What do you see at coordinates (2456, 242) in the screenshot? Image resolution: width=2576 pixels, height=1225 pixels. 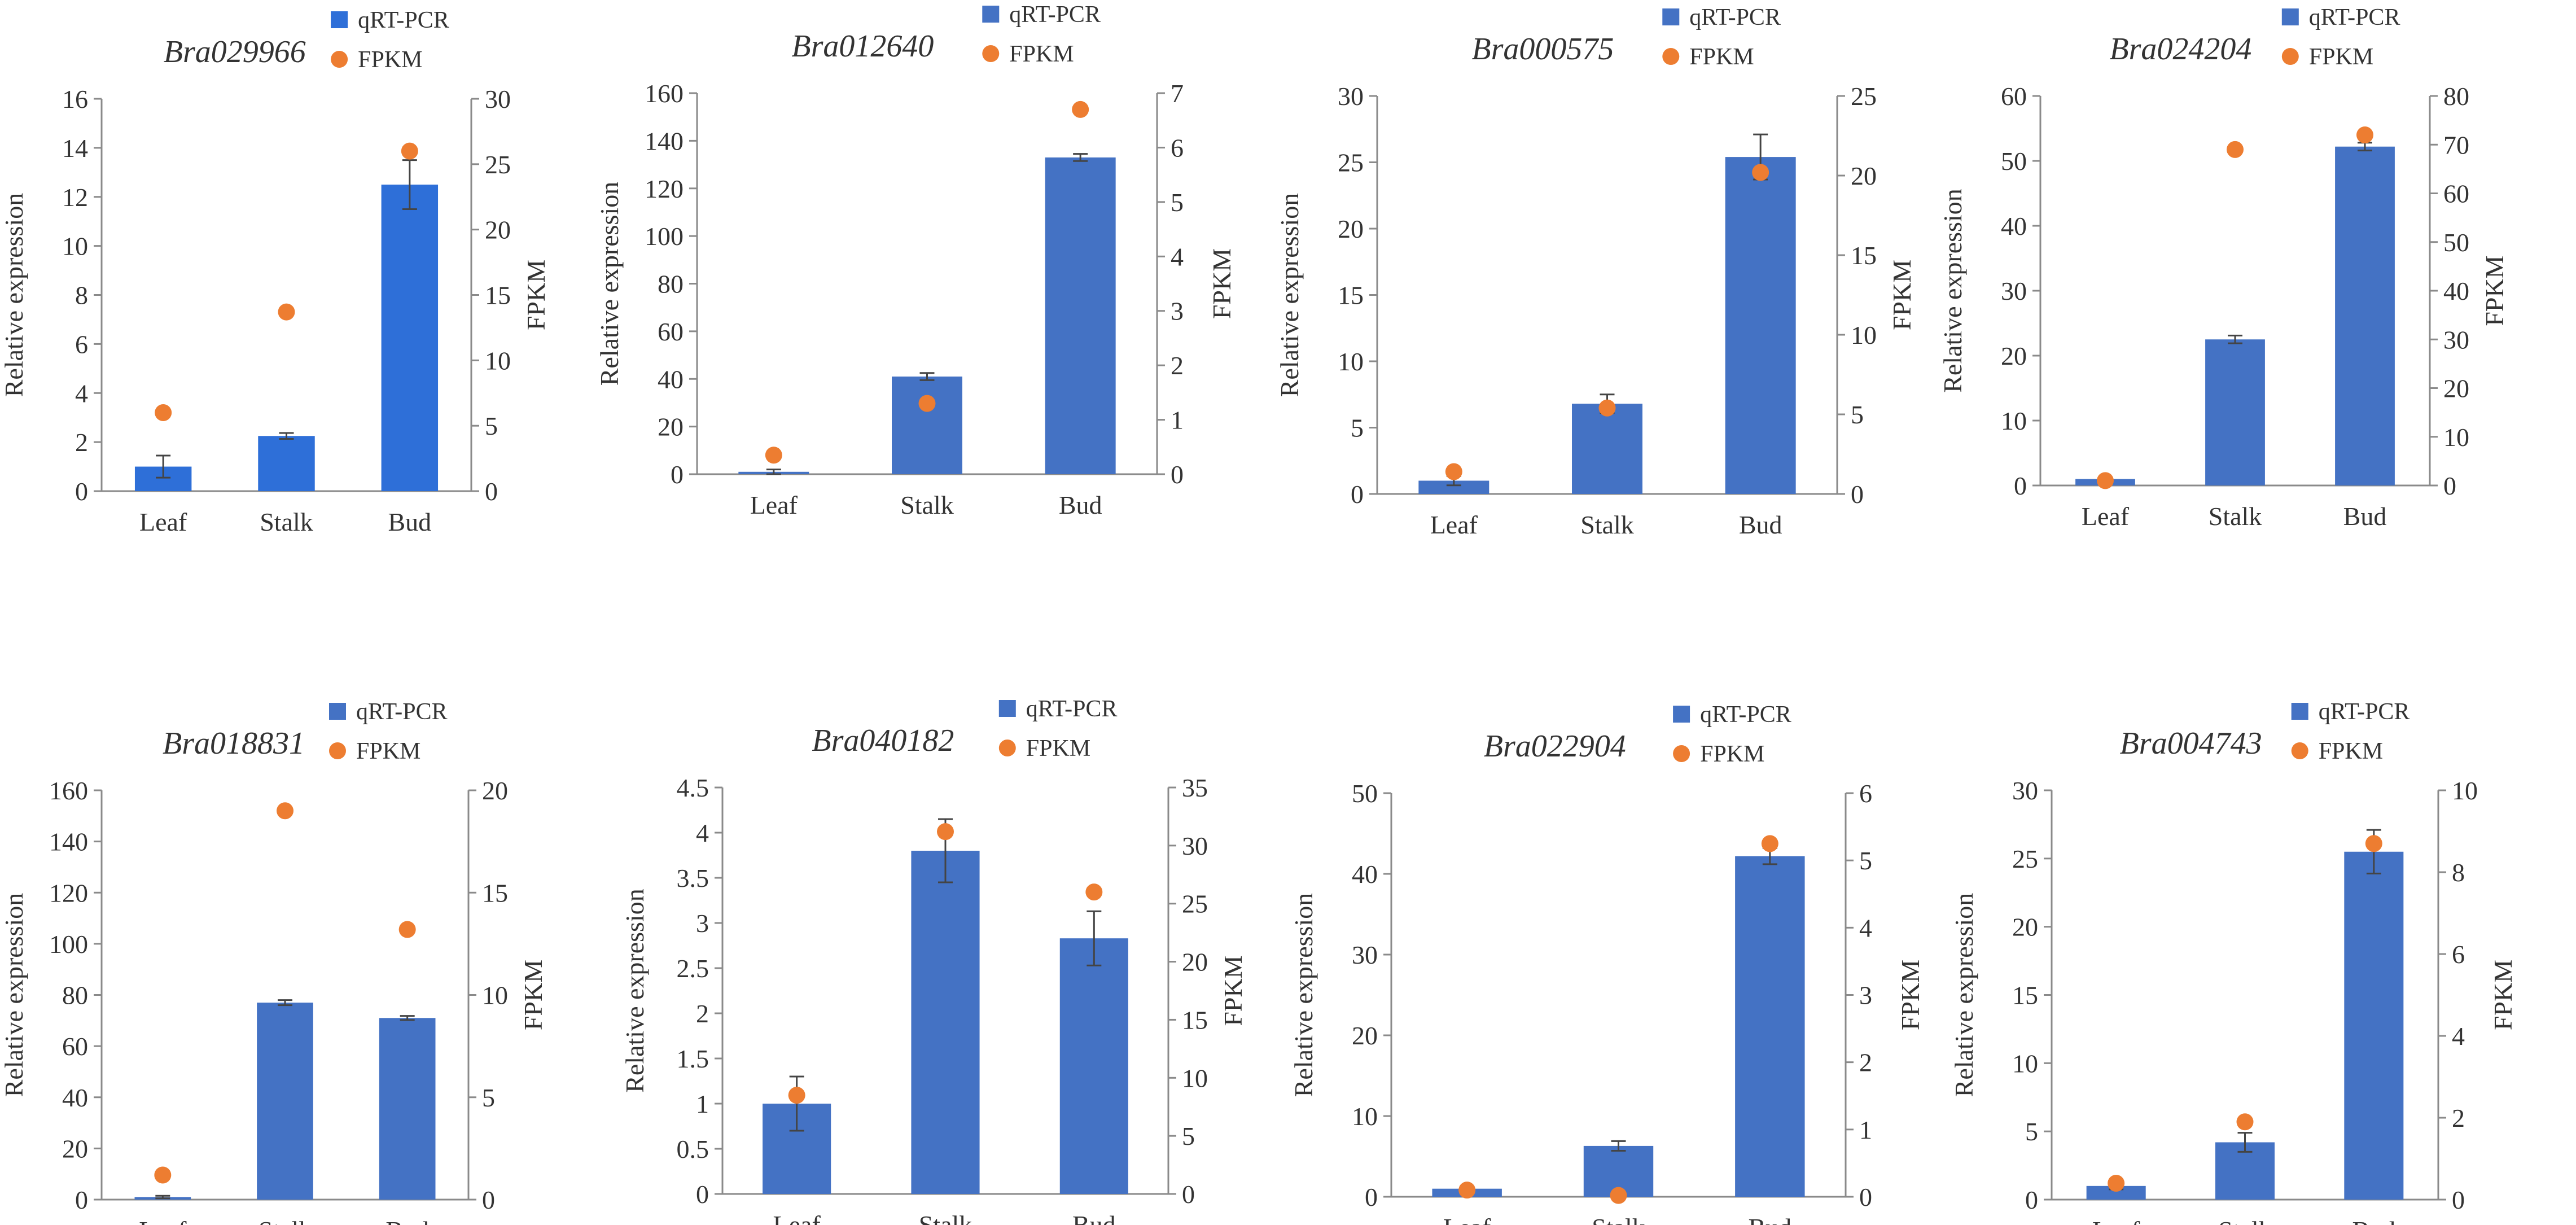 I see `y2-tick-label: 50` at bounding box center [2456, 242].